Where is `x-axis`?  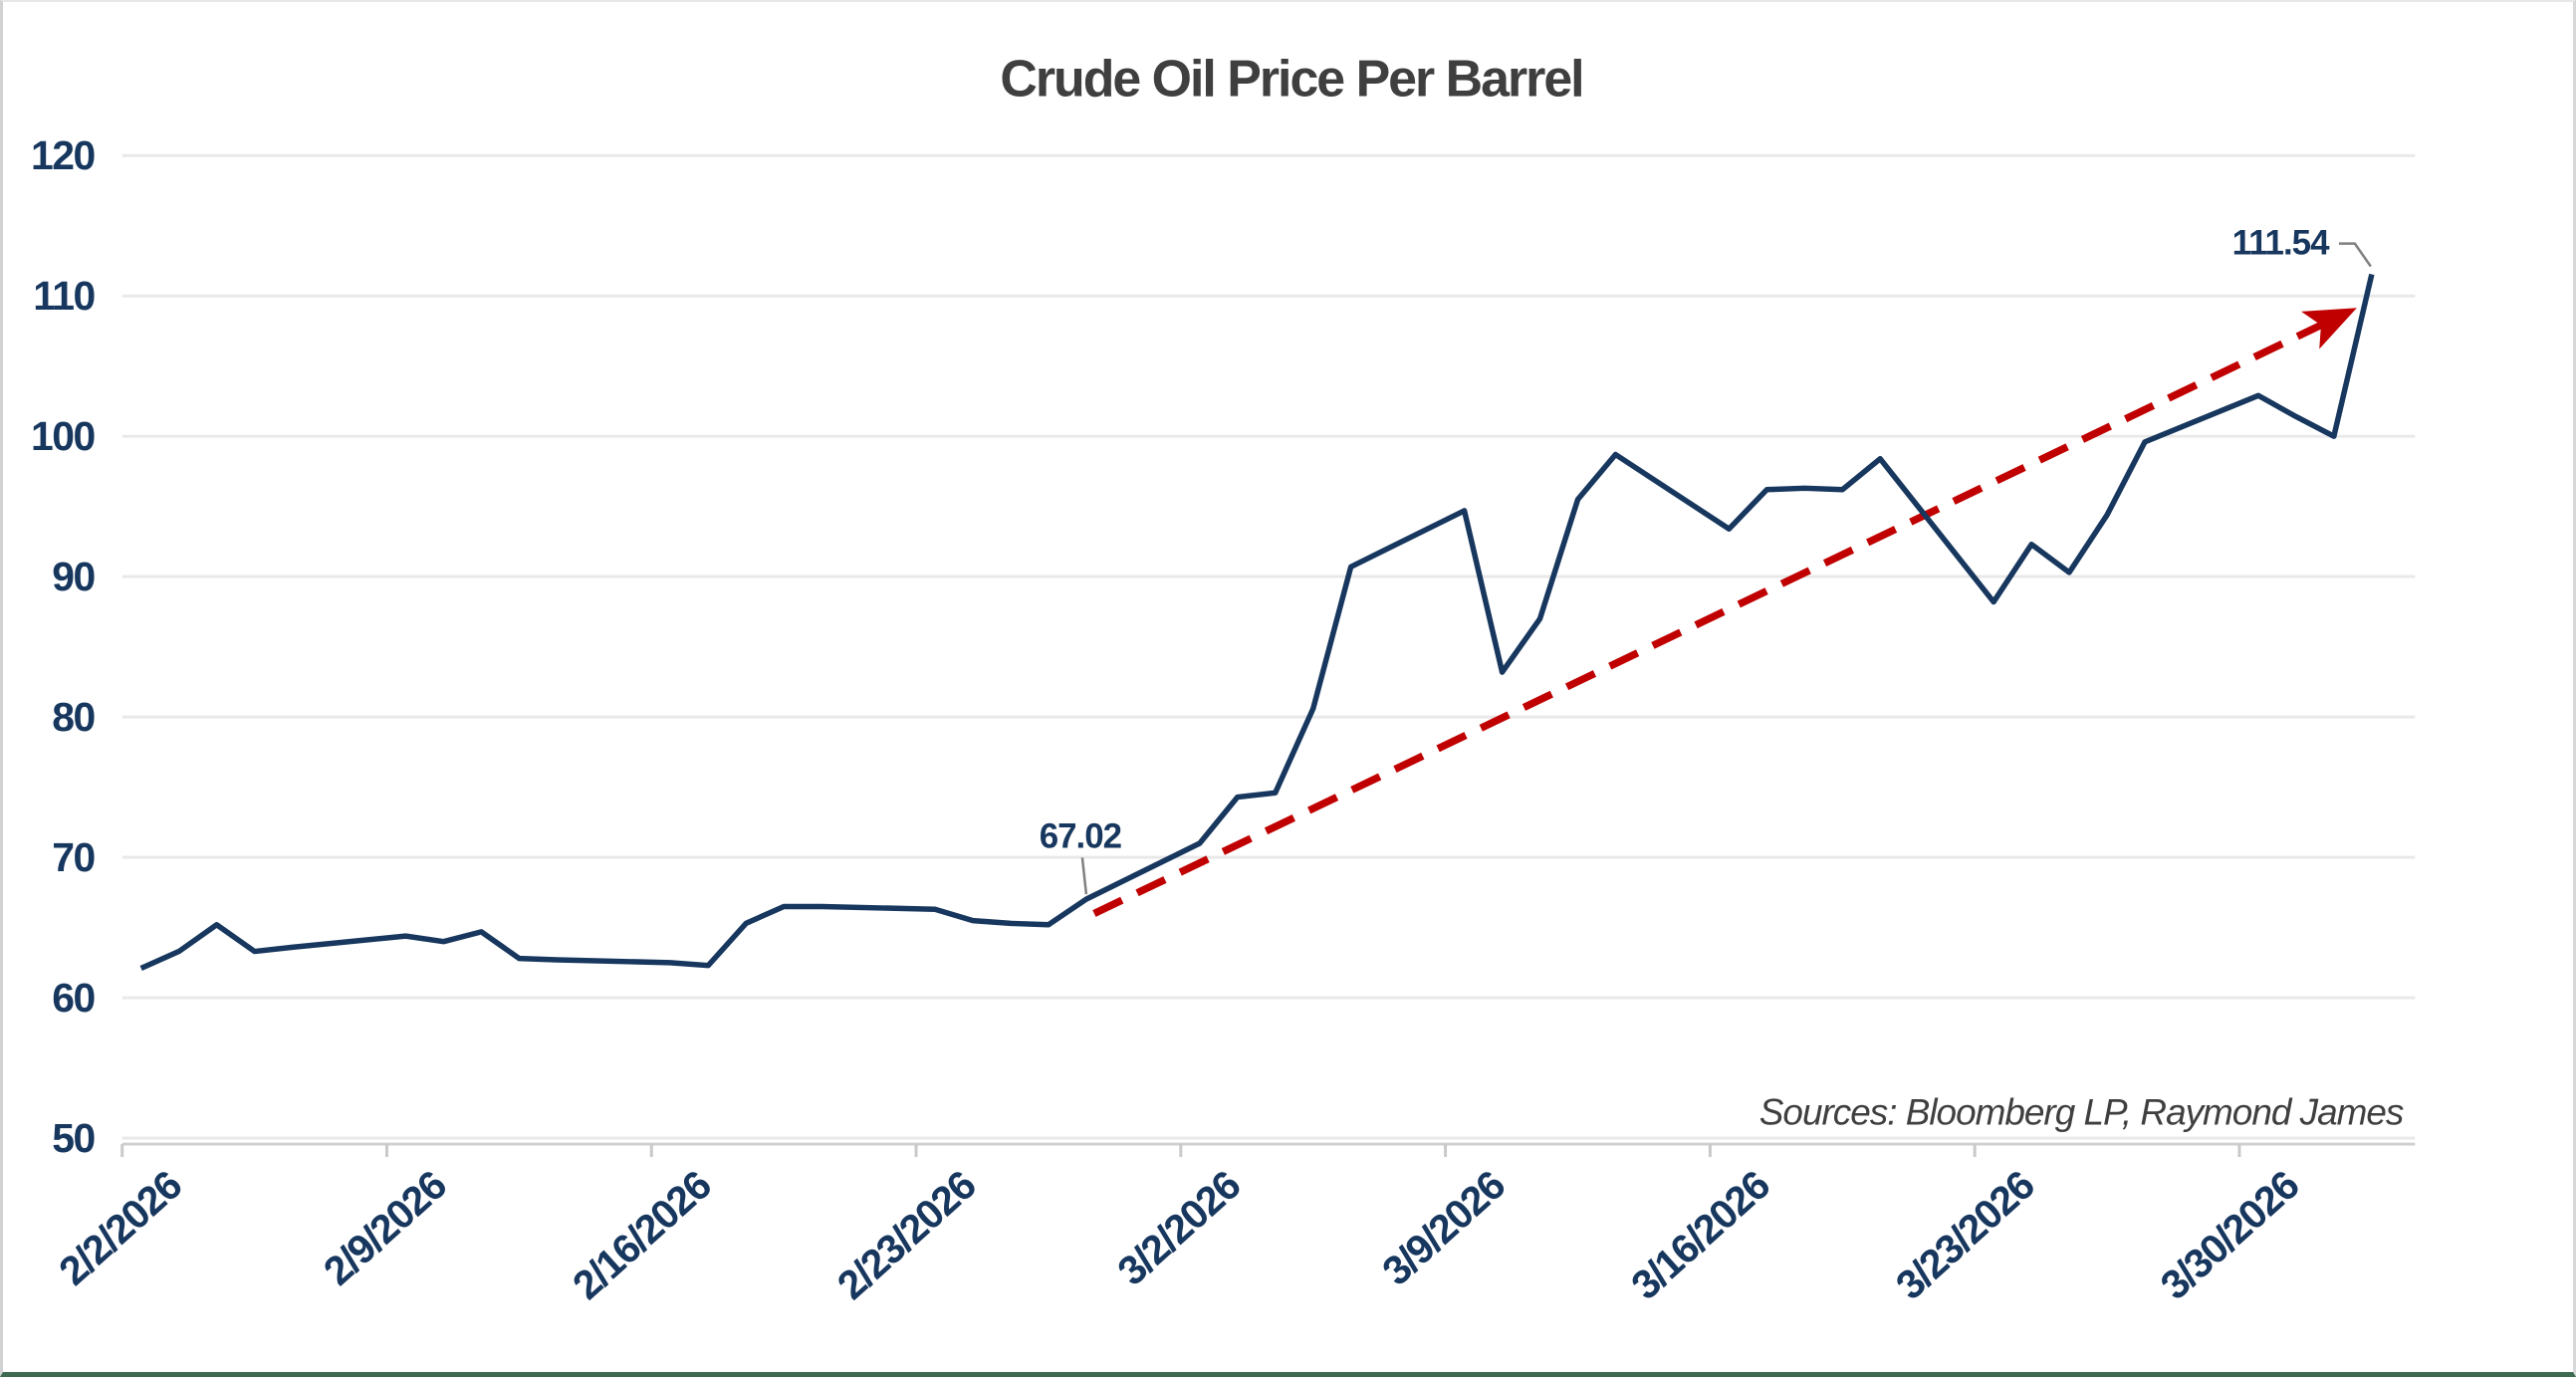 x-axis is located at coordinates (1268, 1149).